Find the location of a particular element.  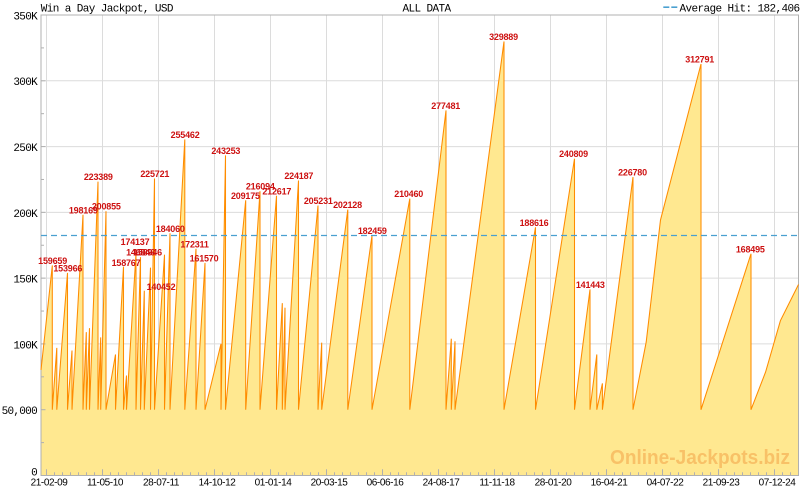

svg-text: 225721 is located at coordinates (154, 174).